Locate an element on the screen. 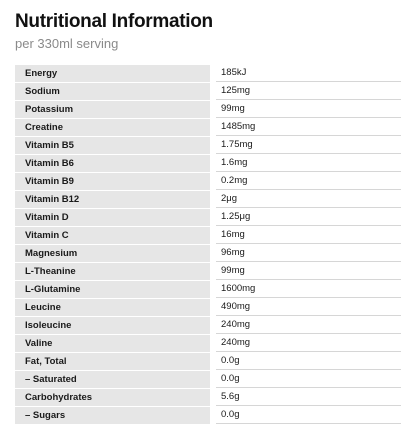 This screenshot has width=416, height=425. nutrient-value: 1.25μg is located at coordinates (308, 217).